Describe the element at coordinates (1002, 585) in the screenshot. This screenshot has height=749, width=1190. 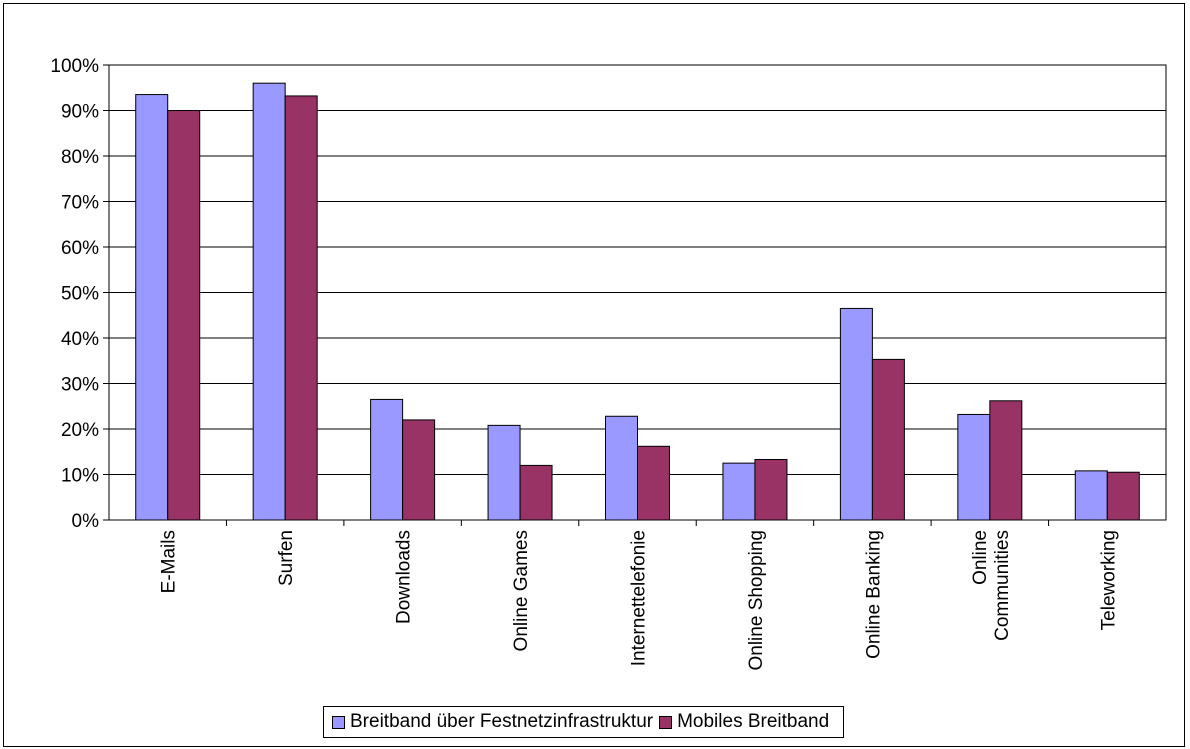
I see `x-category-label: Communities` at that location.